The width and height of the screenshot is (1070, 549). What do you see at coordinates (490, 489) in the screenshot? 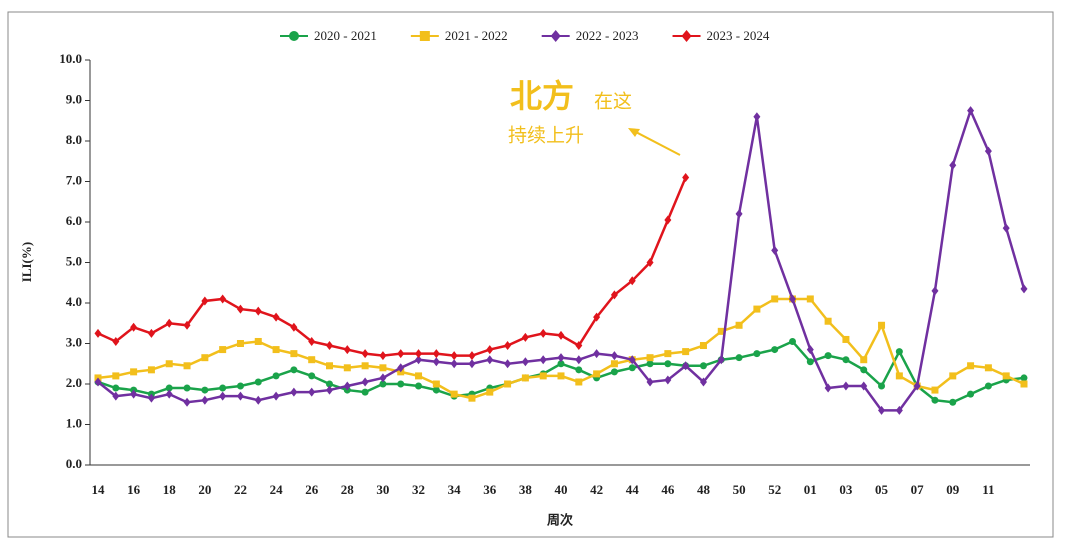
I see `x-tick-label: 36` at bounding box center [490, 489].